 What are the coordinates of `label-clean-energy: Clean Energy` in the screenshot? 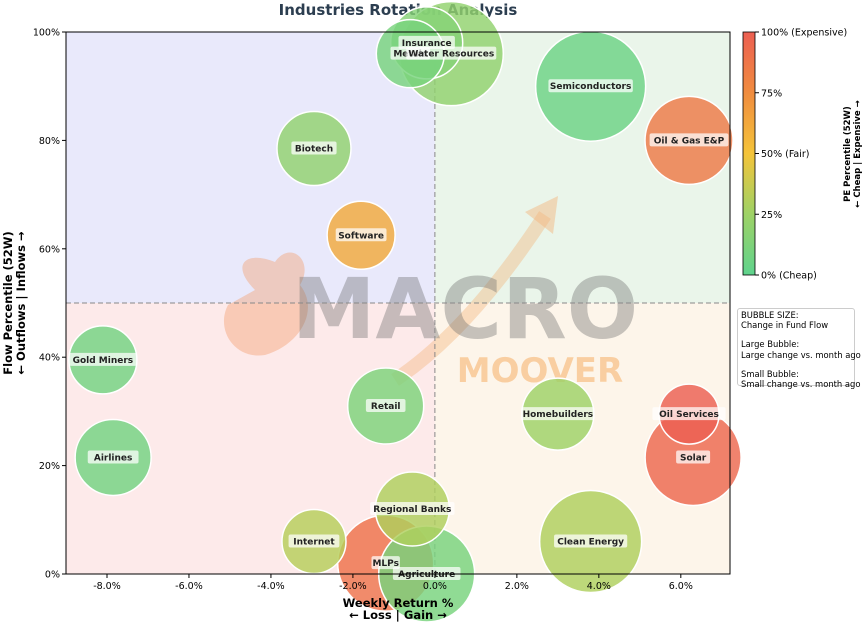 It's located at (590, 542).